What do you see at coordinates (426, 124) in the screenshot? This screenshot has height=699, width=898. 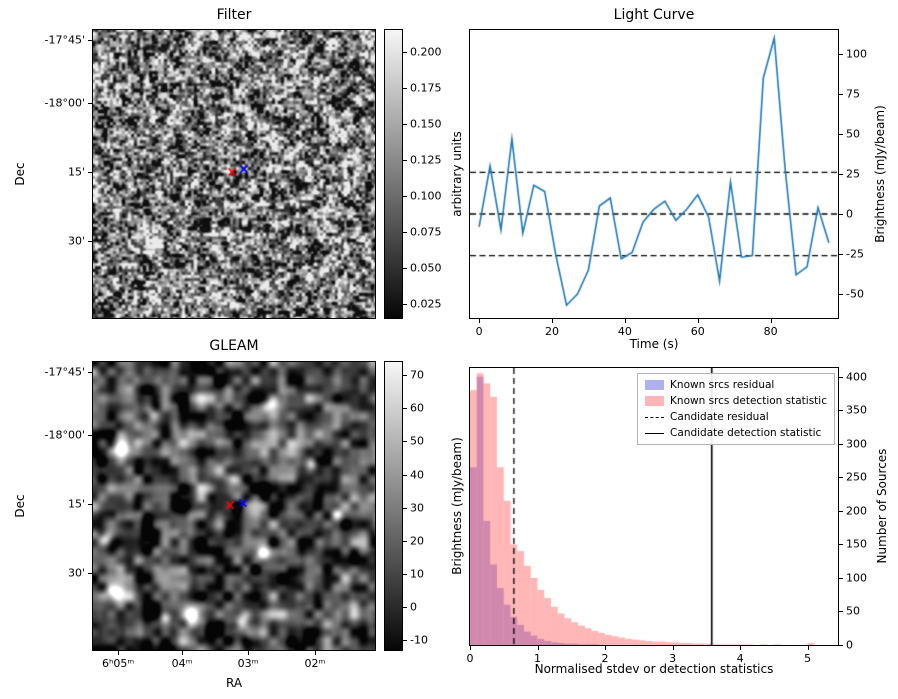 I see `tick-label: 0.150` at bounding box center [426, 124].